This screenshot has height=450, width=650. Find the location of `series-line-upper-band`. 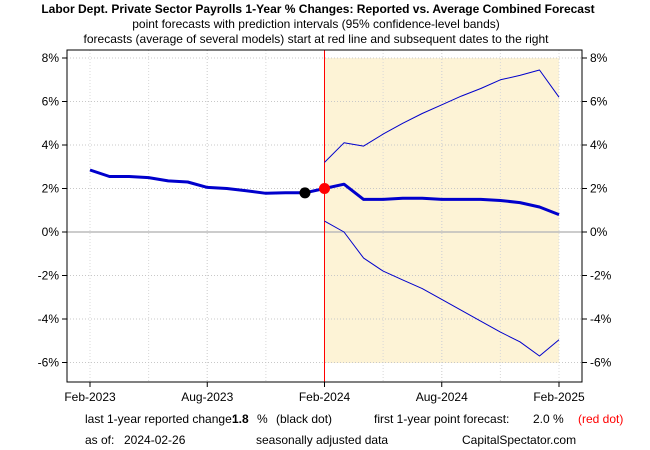

series-line-upper-band is located at coordinates (442, 116).